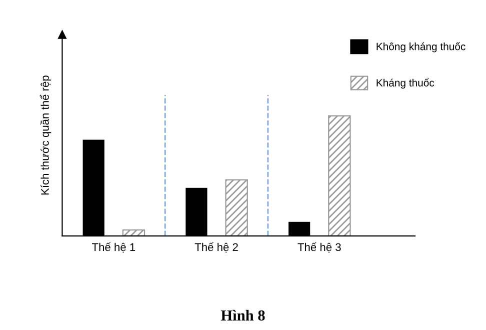 Image resolution: width=486 pixels, height=330 pixels. What do you see at coordinates (46, 135) in the screenshot?
I see `y-axis-title: Kích thước quần thể rệp` at bounding box center [46, 135].